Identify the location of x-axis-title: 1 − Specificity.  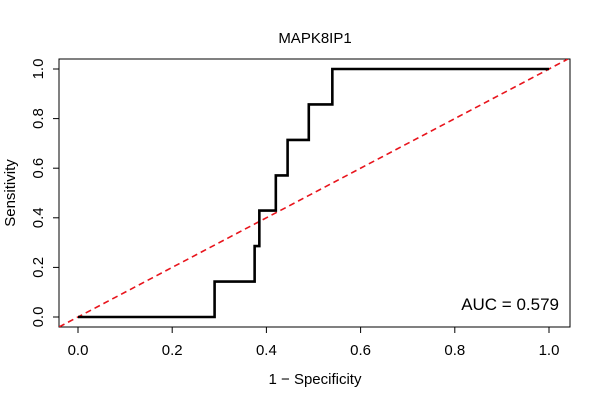
(315, 379).